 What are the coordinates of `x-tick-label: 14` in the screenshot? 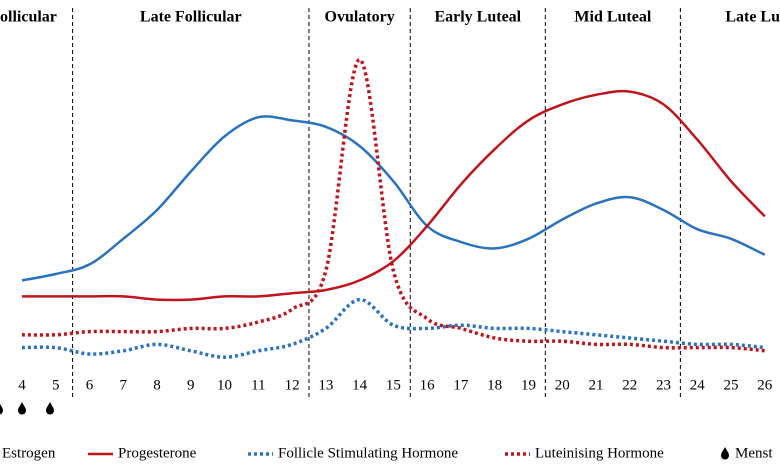 It's located at (360, 385).